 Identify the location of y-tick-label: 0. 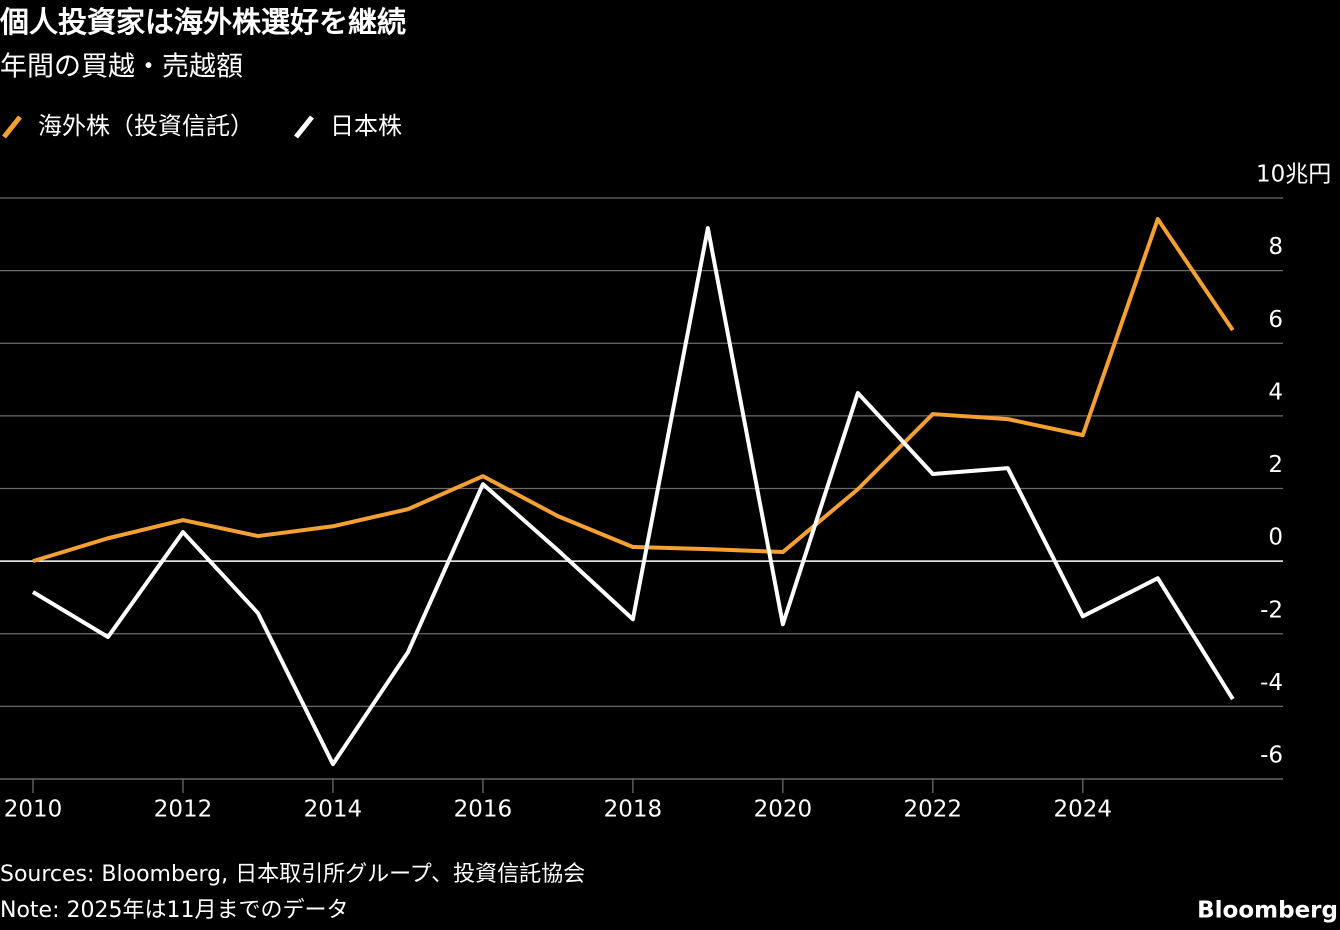
(1275, 538).